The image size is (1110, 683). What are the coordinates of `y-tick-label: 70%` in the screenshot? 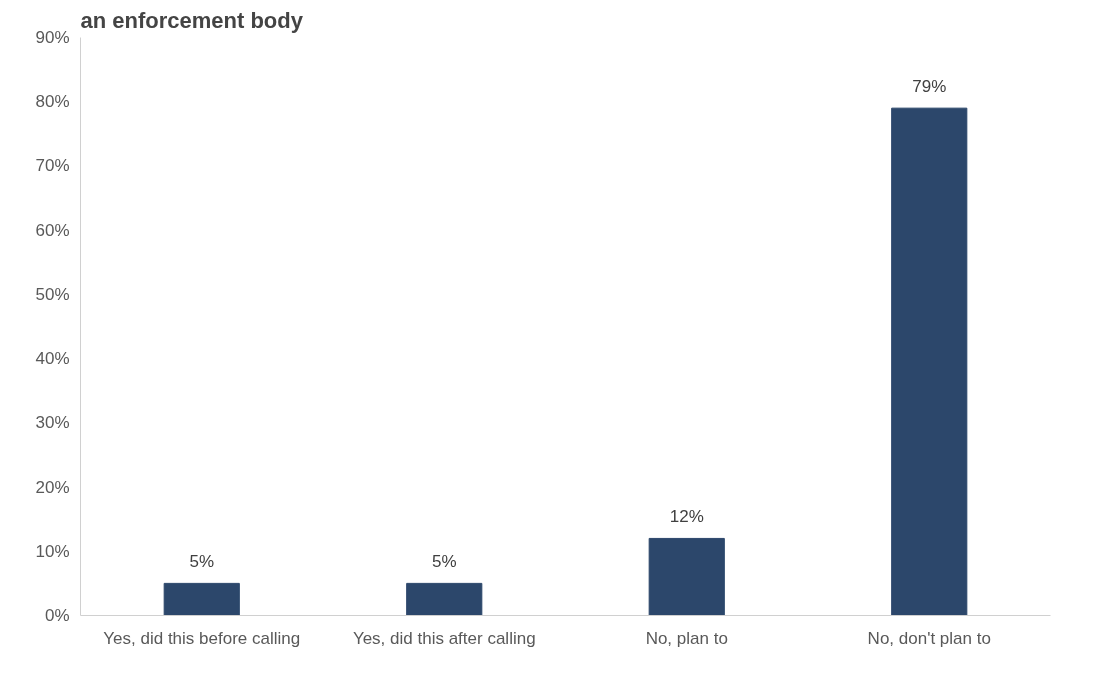 It's located at (52, 166).